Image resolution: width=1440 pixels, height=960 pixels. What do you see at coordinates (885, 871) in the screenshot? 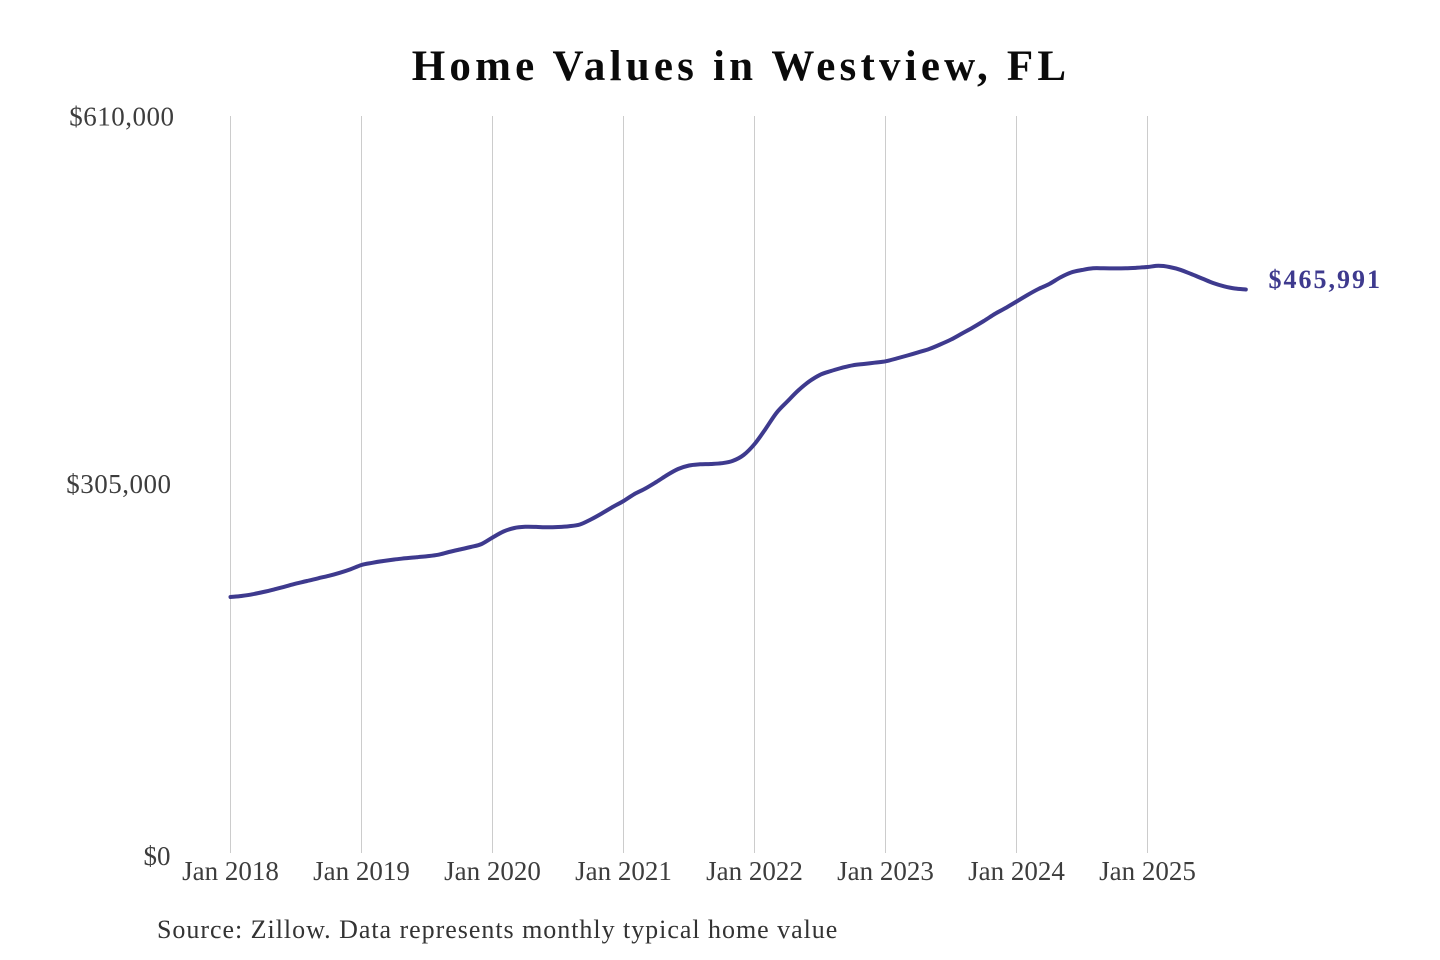
I see `svg-text: Jan 2023` at bounding box center [885, 871].